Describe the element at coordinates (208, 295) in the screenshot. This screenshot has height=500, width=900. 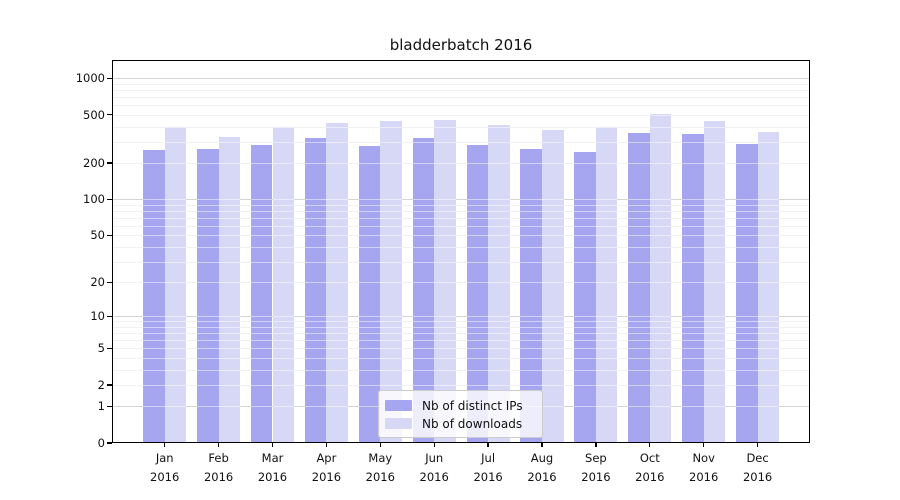
I see `bar-distinct-ips-feb` at that location.